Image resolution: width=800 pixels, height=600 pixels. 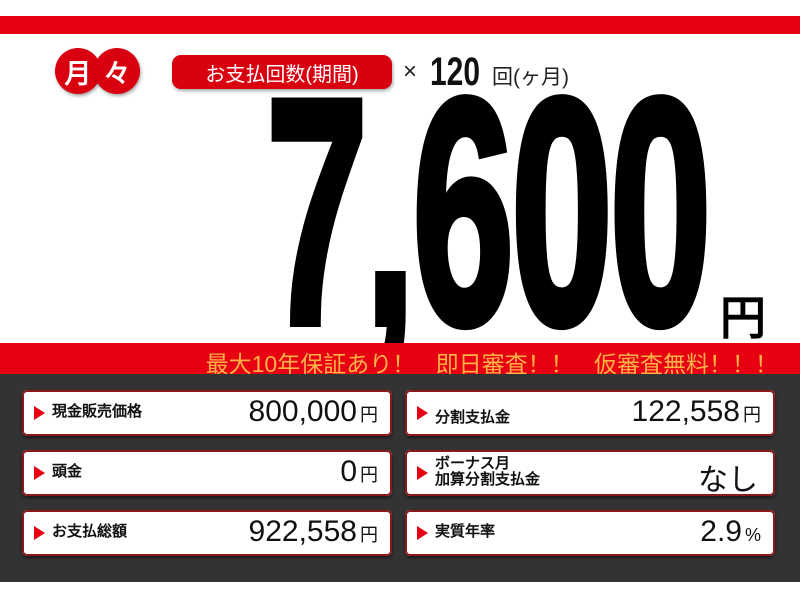 I want to click on detail-value: 922,558 円, so click(x=313, y=532).